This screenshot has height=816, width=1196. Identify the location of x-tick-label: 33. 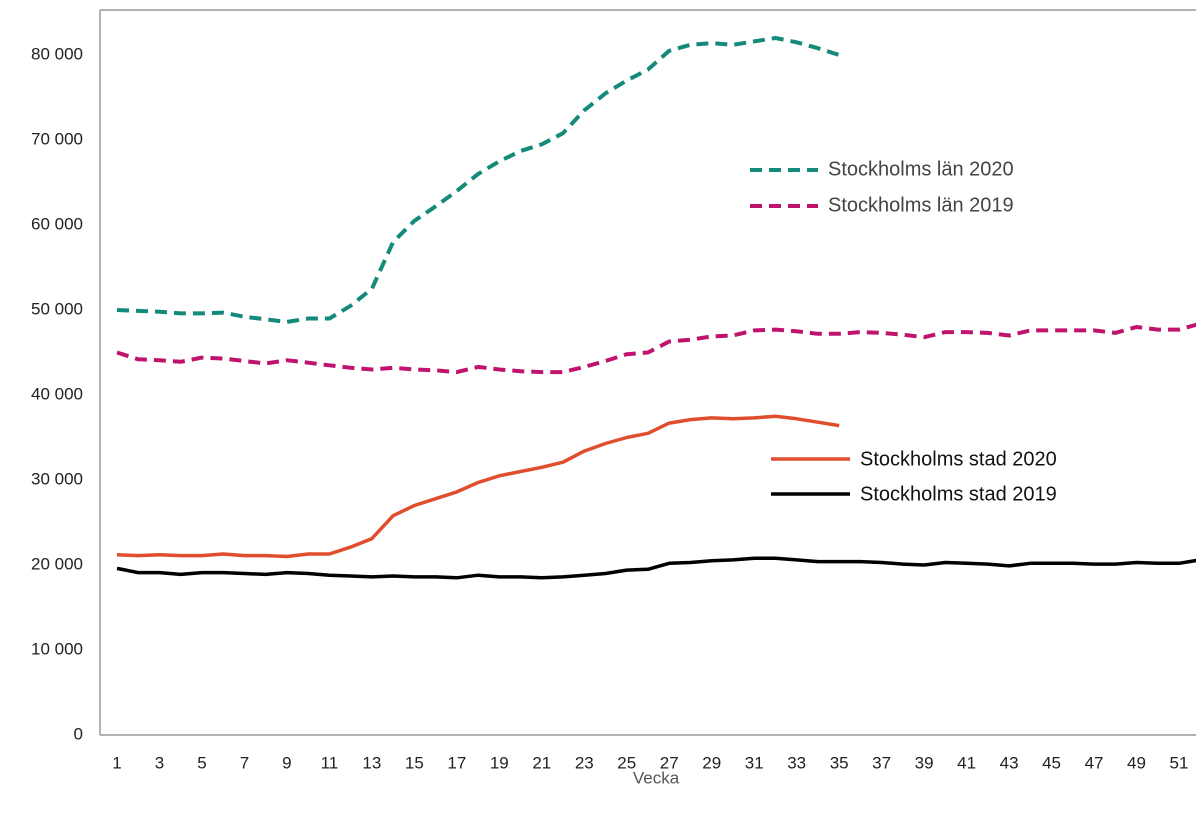
(796, 762).